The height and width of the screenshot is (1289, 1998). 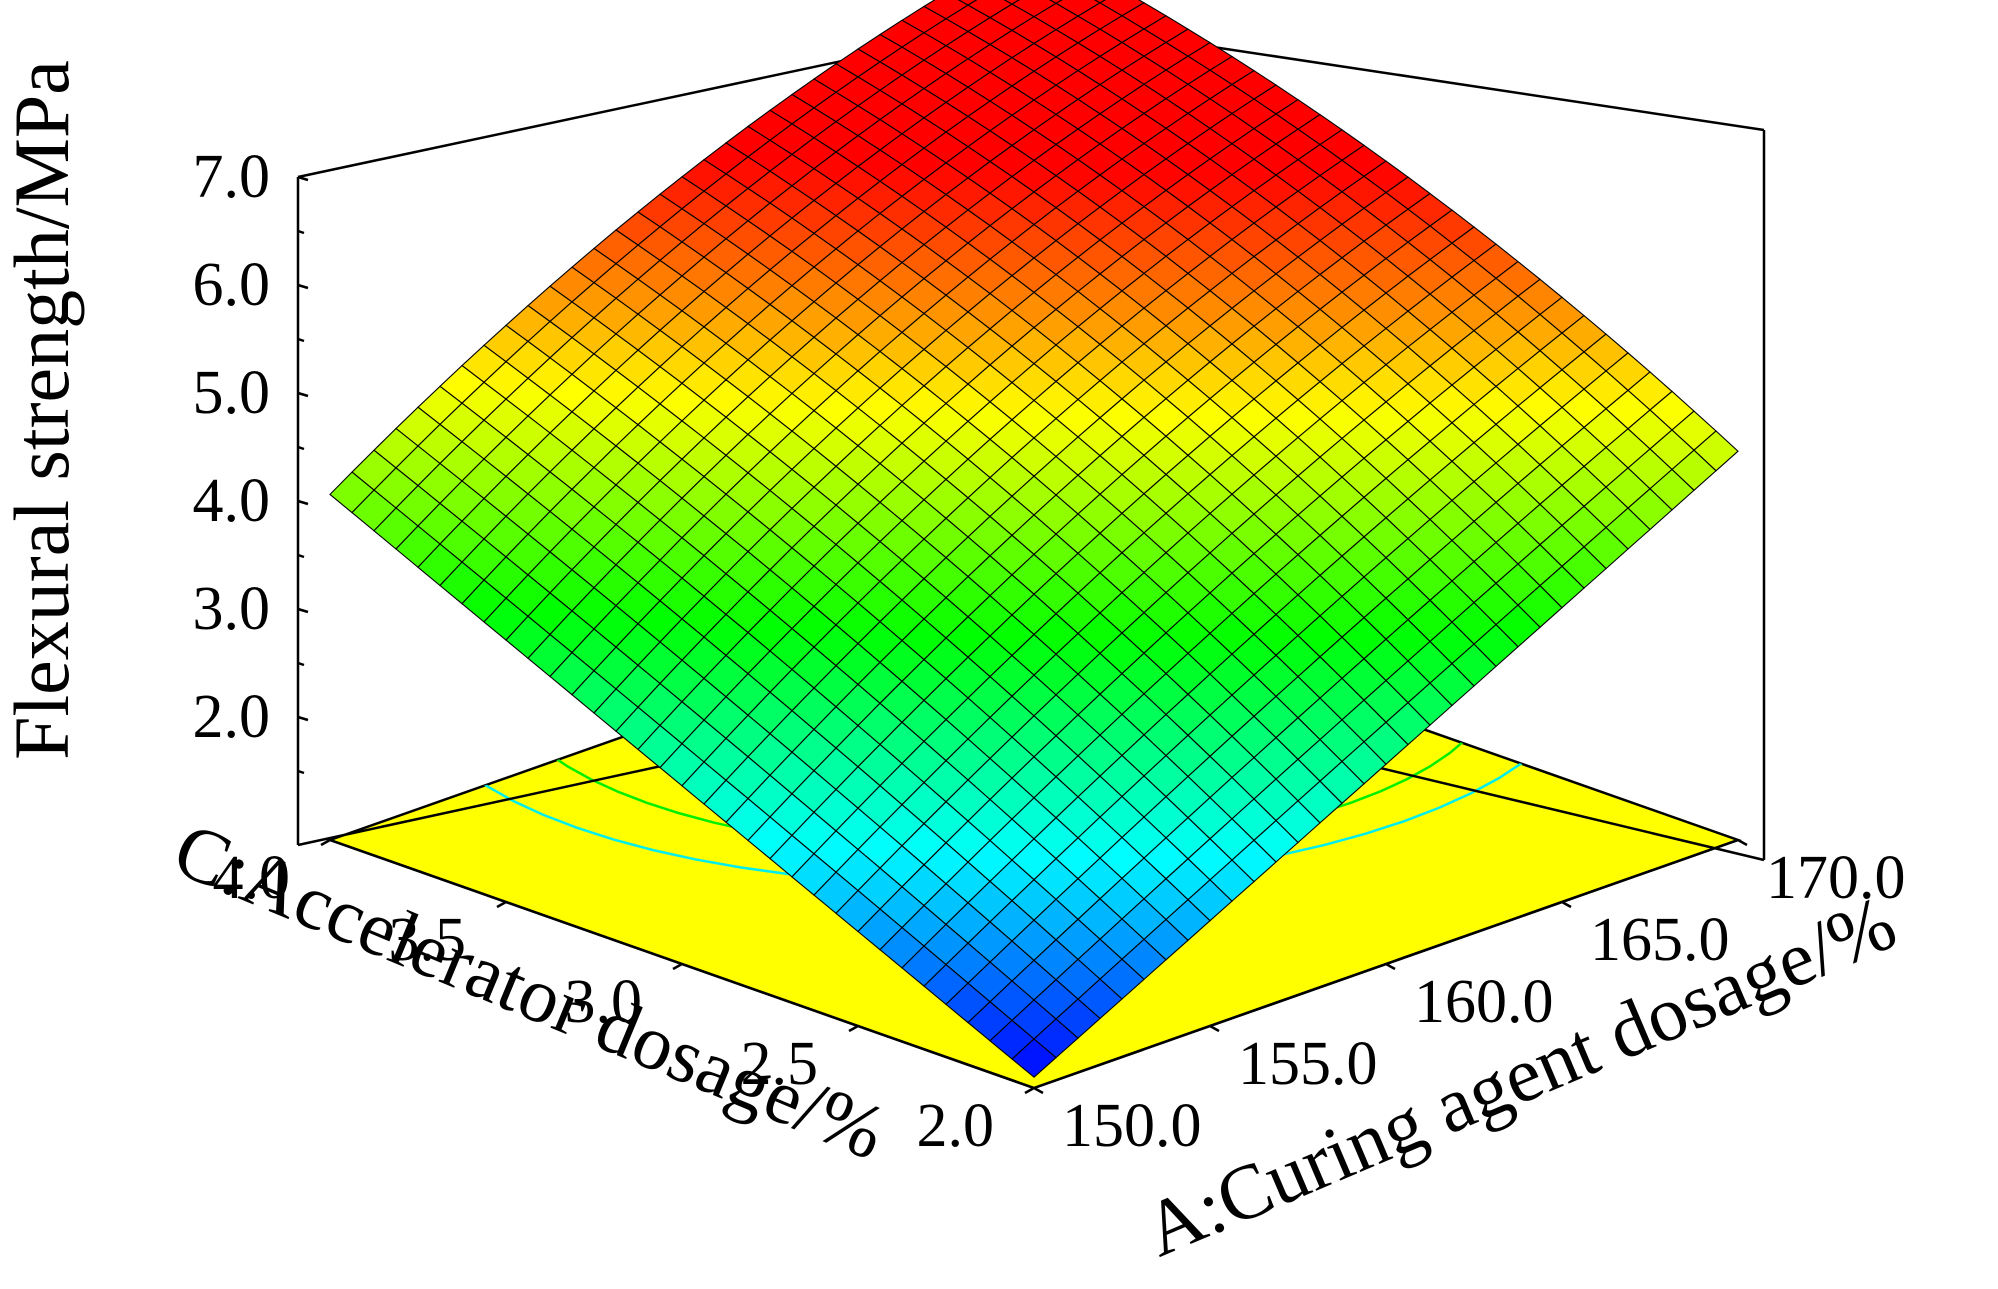 What do you see at coordinates (1836, 878) in the screenshot?
I see `x-tick-label: 170.0` at bounding box center [1836, 878].